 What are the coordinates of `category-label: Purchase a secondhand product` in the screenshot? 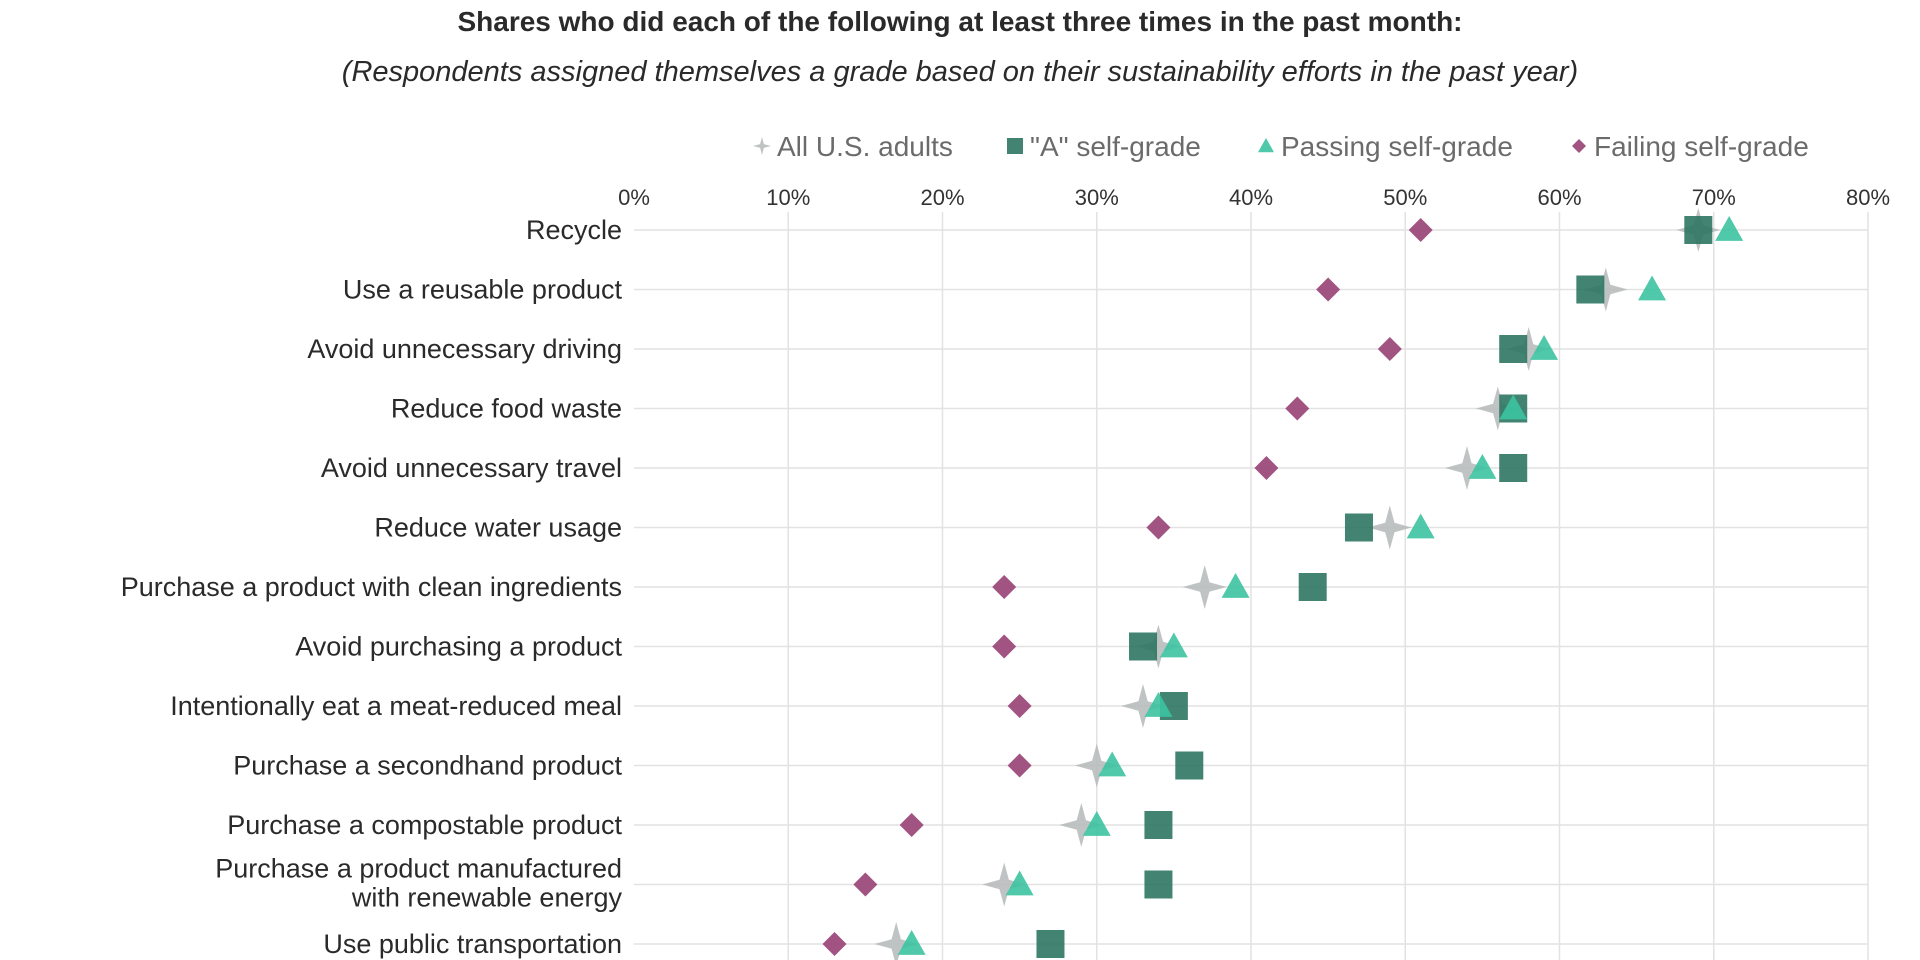 It's located at (427, 766).